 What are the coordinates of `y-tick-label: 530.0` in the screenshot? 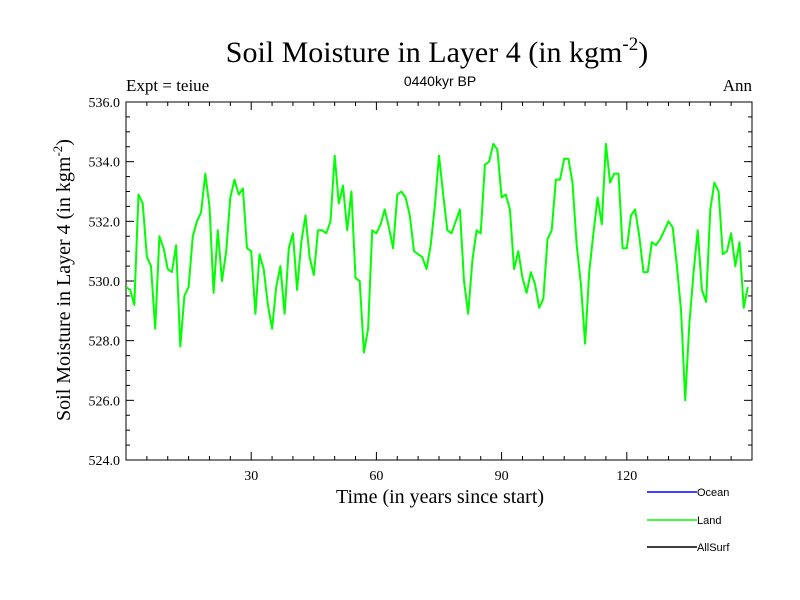 It's located at (105, 282).